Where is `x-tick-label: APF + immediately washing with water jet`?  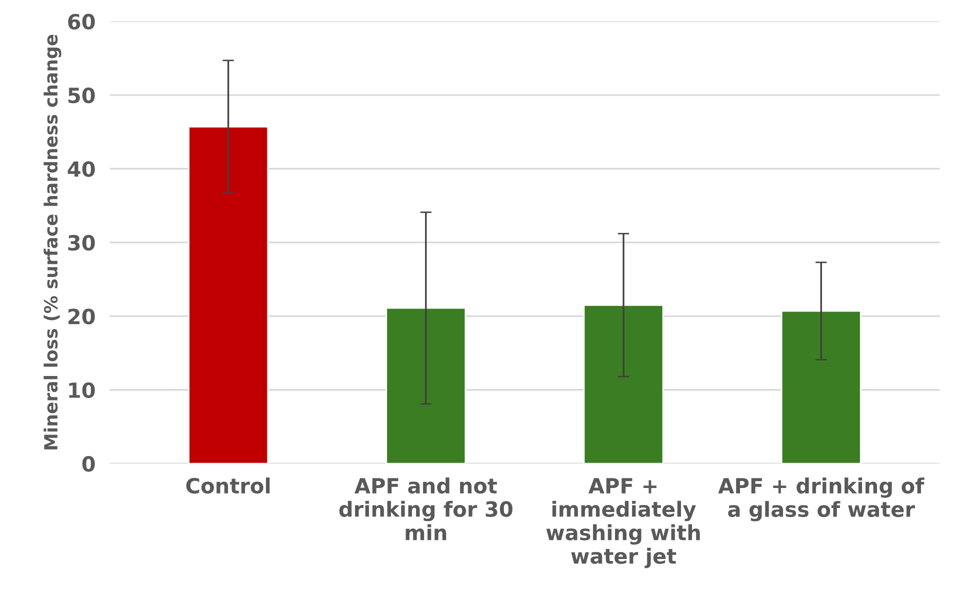
x-tick-label: APF + immediately washing with water jet is located at coordinates (623, 523).